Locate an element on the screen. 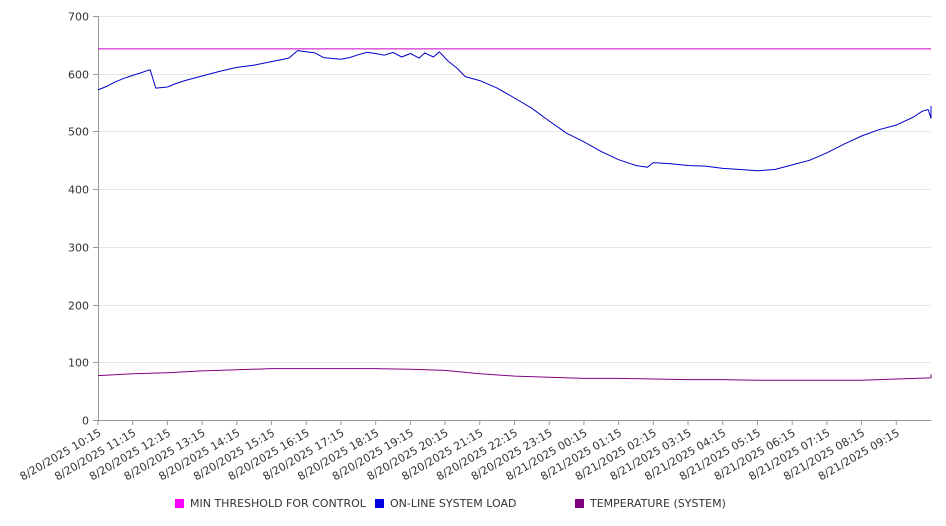 This screenshot has height=526, width=946. legend-item-threshold: MIN THRESHOLD FOR CONTROL is located at coordinates (270, 503).